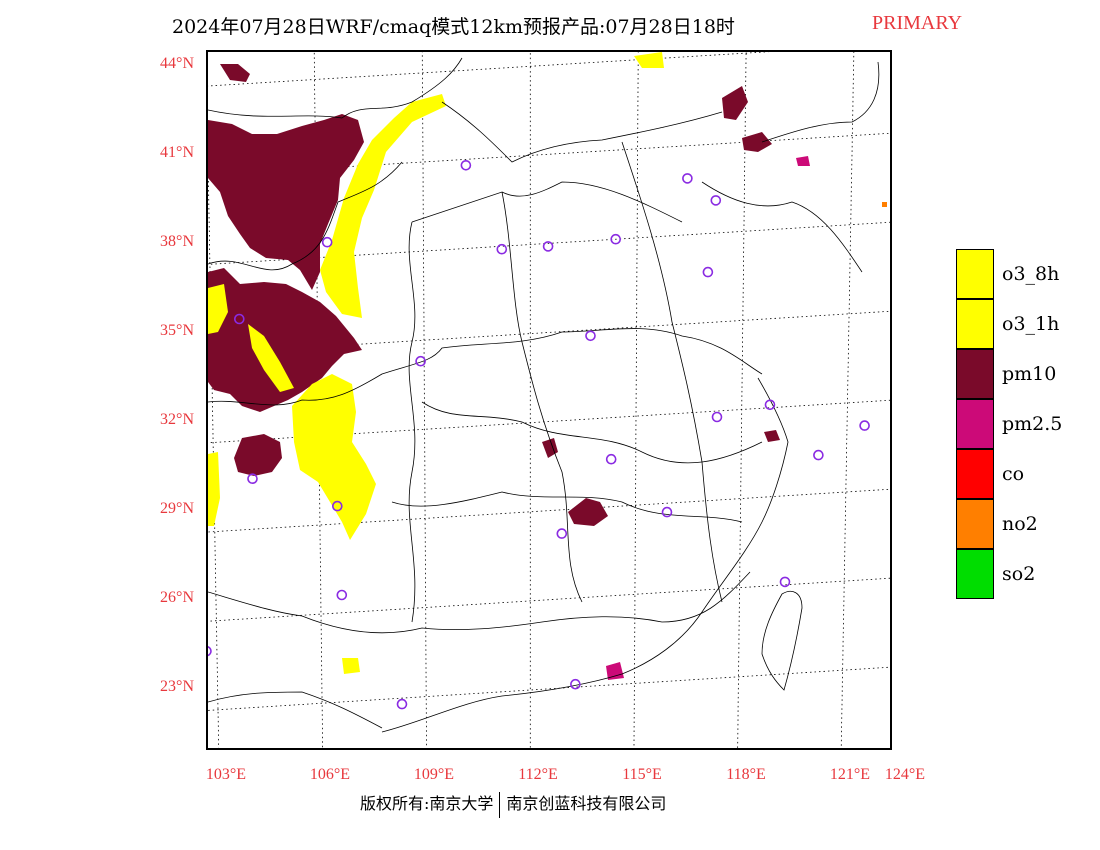  I want to click on pm10-patch-shanghai, so click(772, 436).